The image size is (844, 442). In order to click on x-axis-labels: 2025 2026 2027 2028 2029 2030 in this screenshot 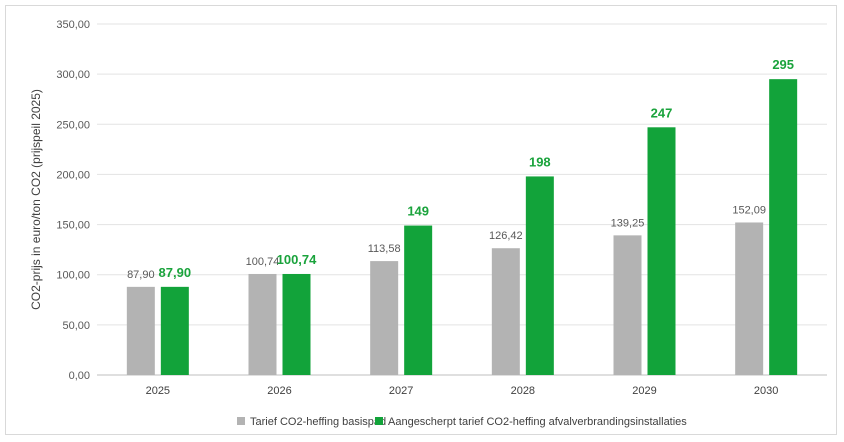, I will do `click(462, 391)`.